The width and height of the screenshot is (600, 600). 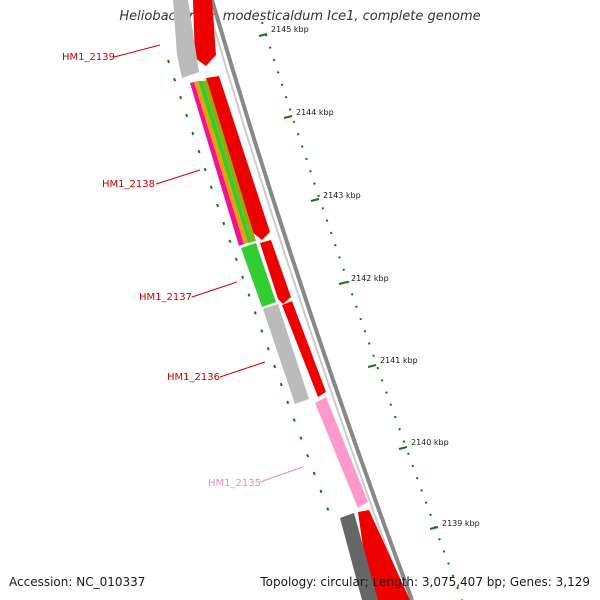 What do you see at coordinates (430, 442) in the screenshot?
I see `scale-tick-label: 2140 kbp` at bounding box center [430, 442].